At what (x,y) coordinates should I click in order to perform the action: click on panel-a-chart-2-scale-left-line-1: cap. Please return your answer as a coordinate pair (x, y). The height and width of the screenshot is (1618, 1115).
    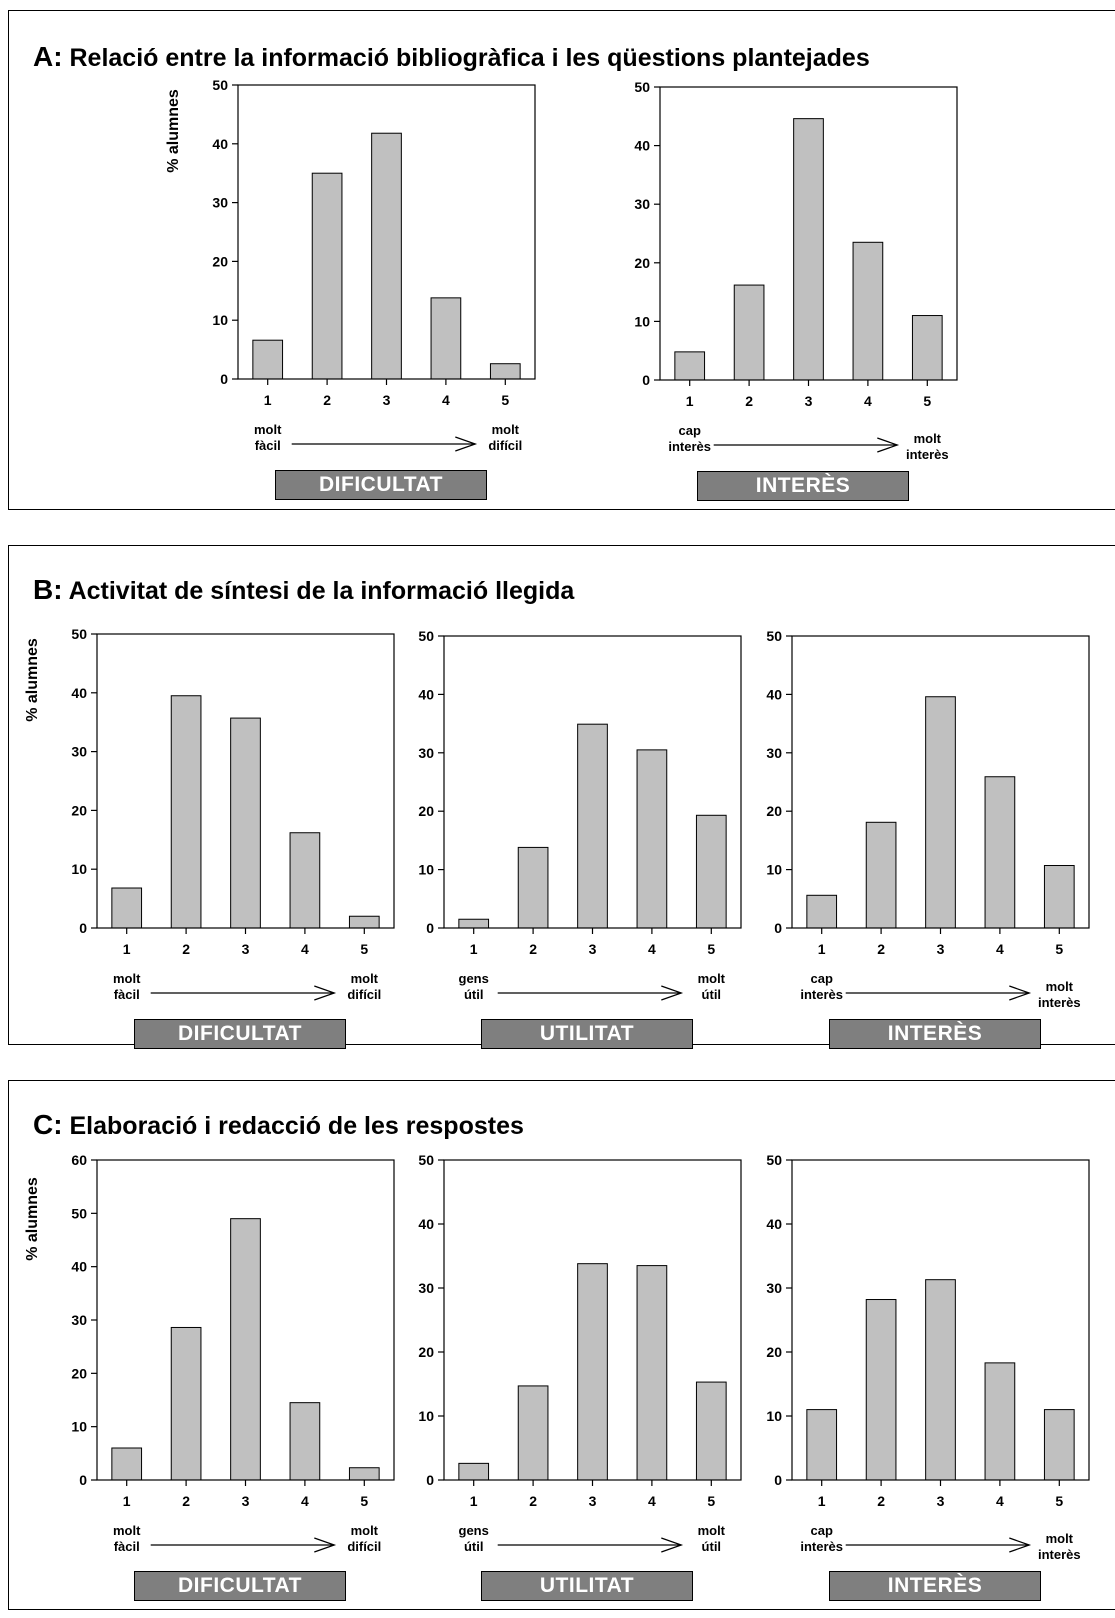
    Looking at the image, I should click on (689, 430).